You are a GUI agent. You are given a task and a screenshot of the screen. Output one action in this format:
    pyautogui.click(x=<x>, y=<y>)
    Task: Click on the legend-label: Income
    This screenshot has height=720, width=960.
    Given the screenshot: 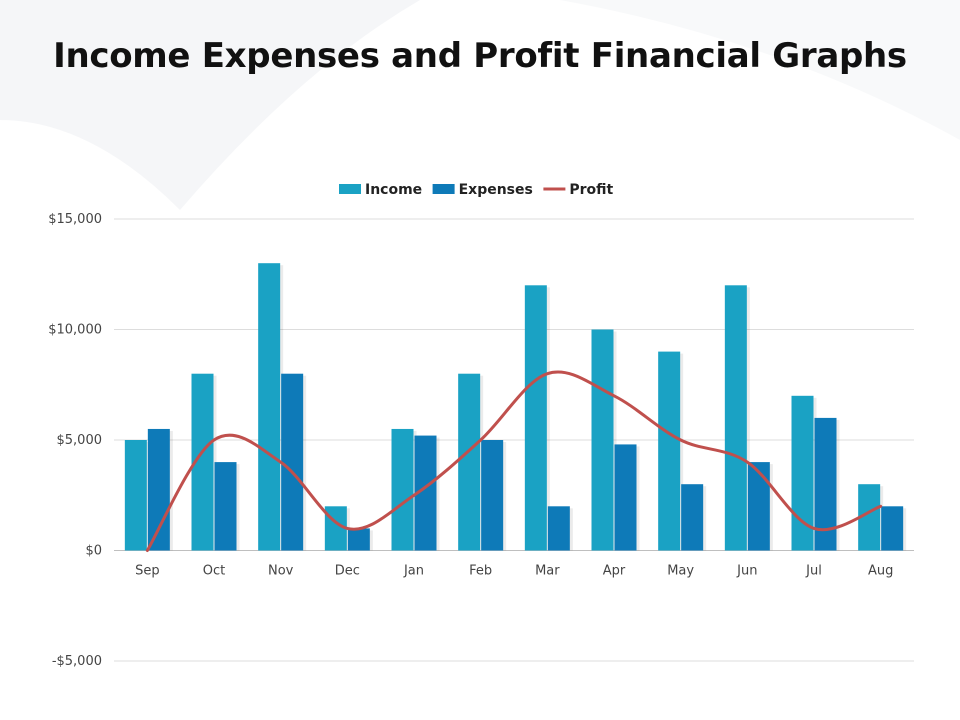 What is the action you would take?
    pyautogui.click(x=393, y=190)
    